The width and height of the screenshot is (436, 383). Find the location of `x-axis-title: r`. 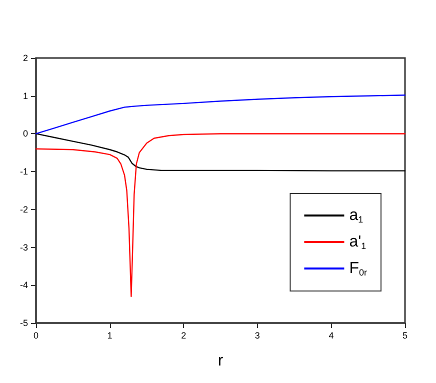

x-axis-title: r is located at coordinates (221, 361).